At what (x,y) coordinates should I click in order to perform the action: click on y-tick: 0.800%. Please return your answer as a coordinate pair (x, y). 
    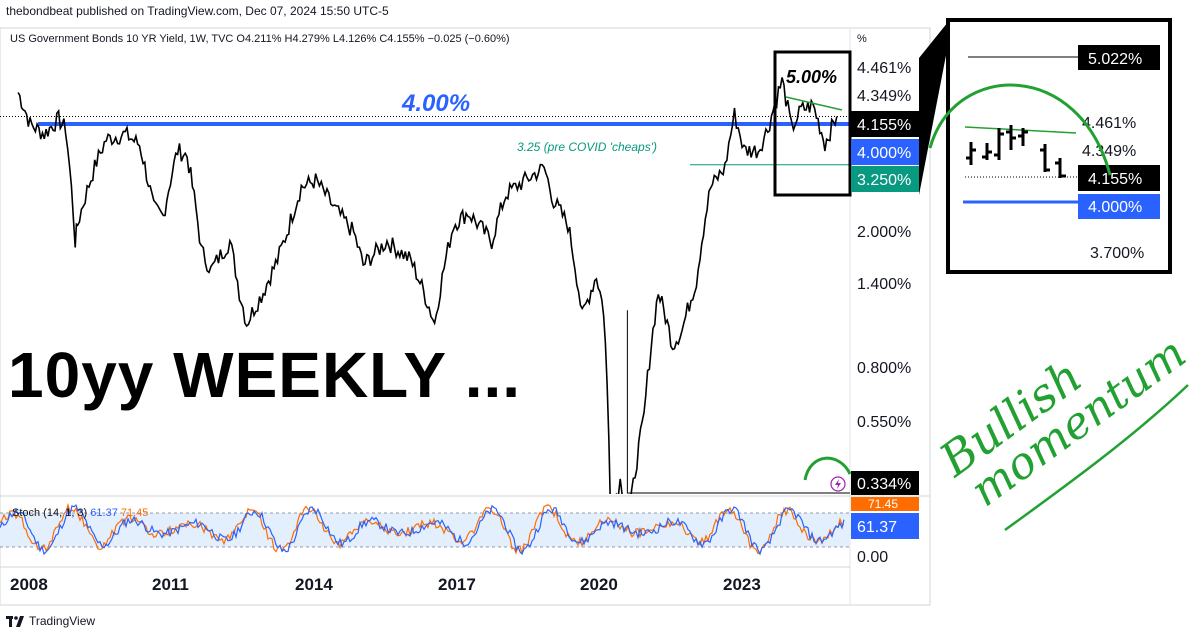
    Looking at the image, I should click on (884, 368).